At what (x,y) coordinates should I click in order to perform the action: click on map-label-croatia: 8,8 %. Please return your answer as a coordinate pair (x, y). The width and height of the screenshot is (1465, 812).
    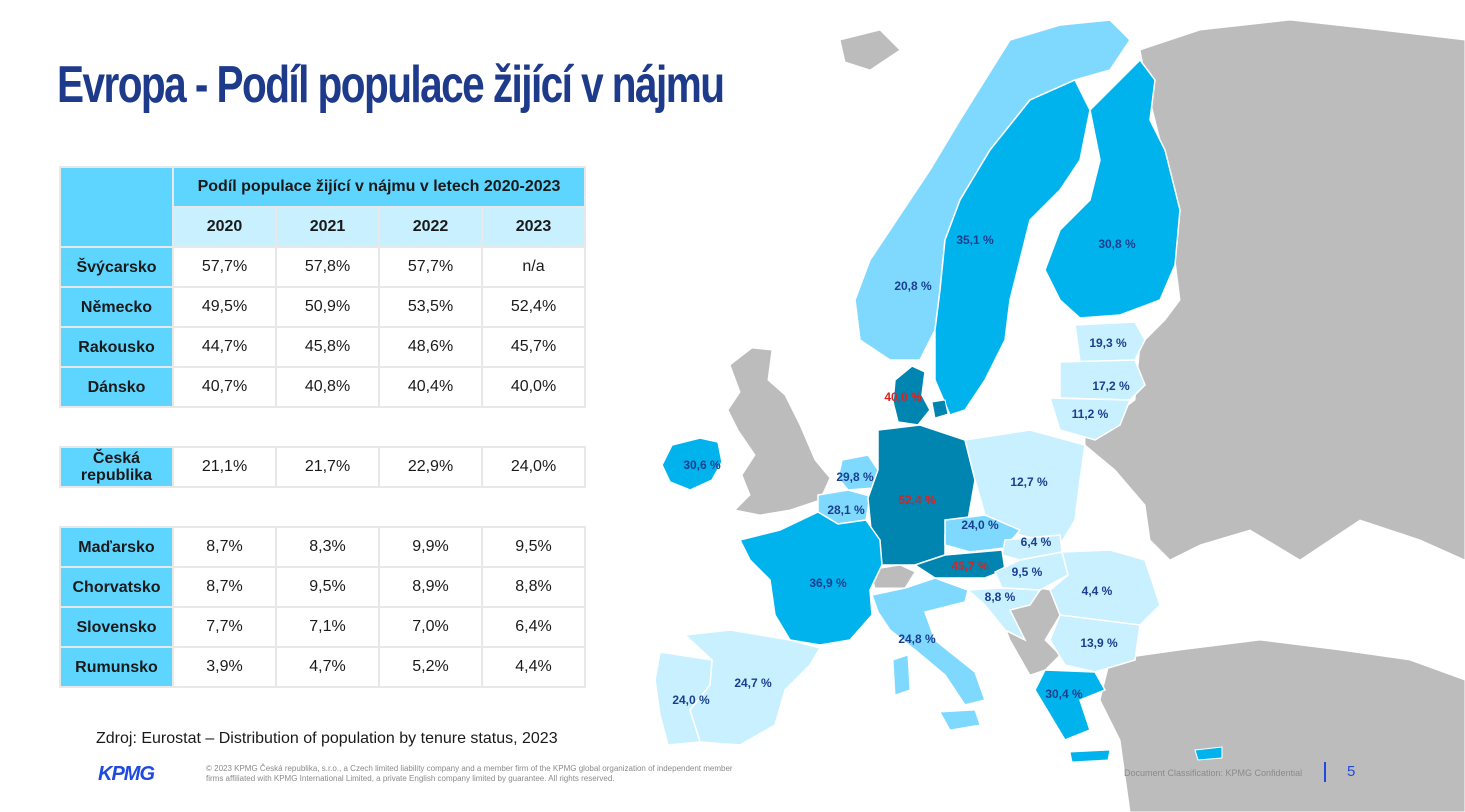
    Looking at the image, I should click on (1000, 597).